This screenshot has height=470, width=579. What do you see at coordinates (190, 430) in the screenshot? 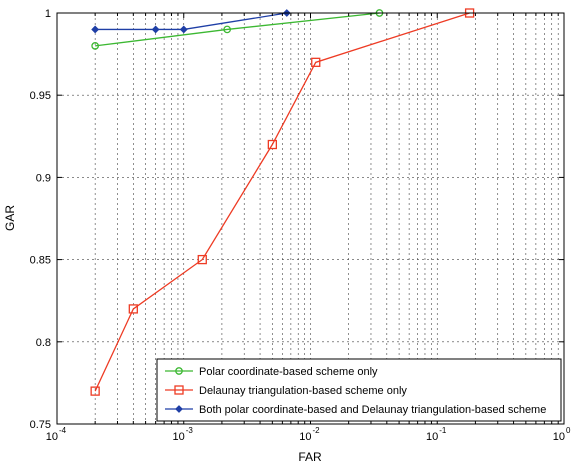
I see `x-tick-label-exponent: -3` at bounding box center [190, 430].